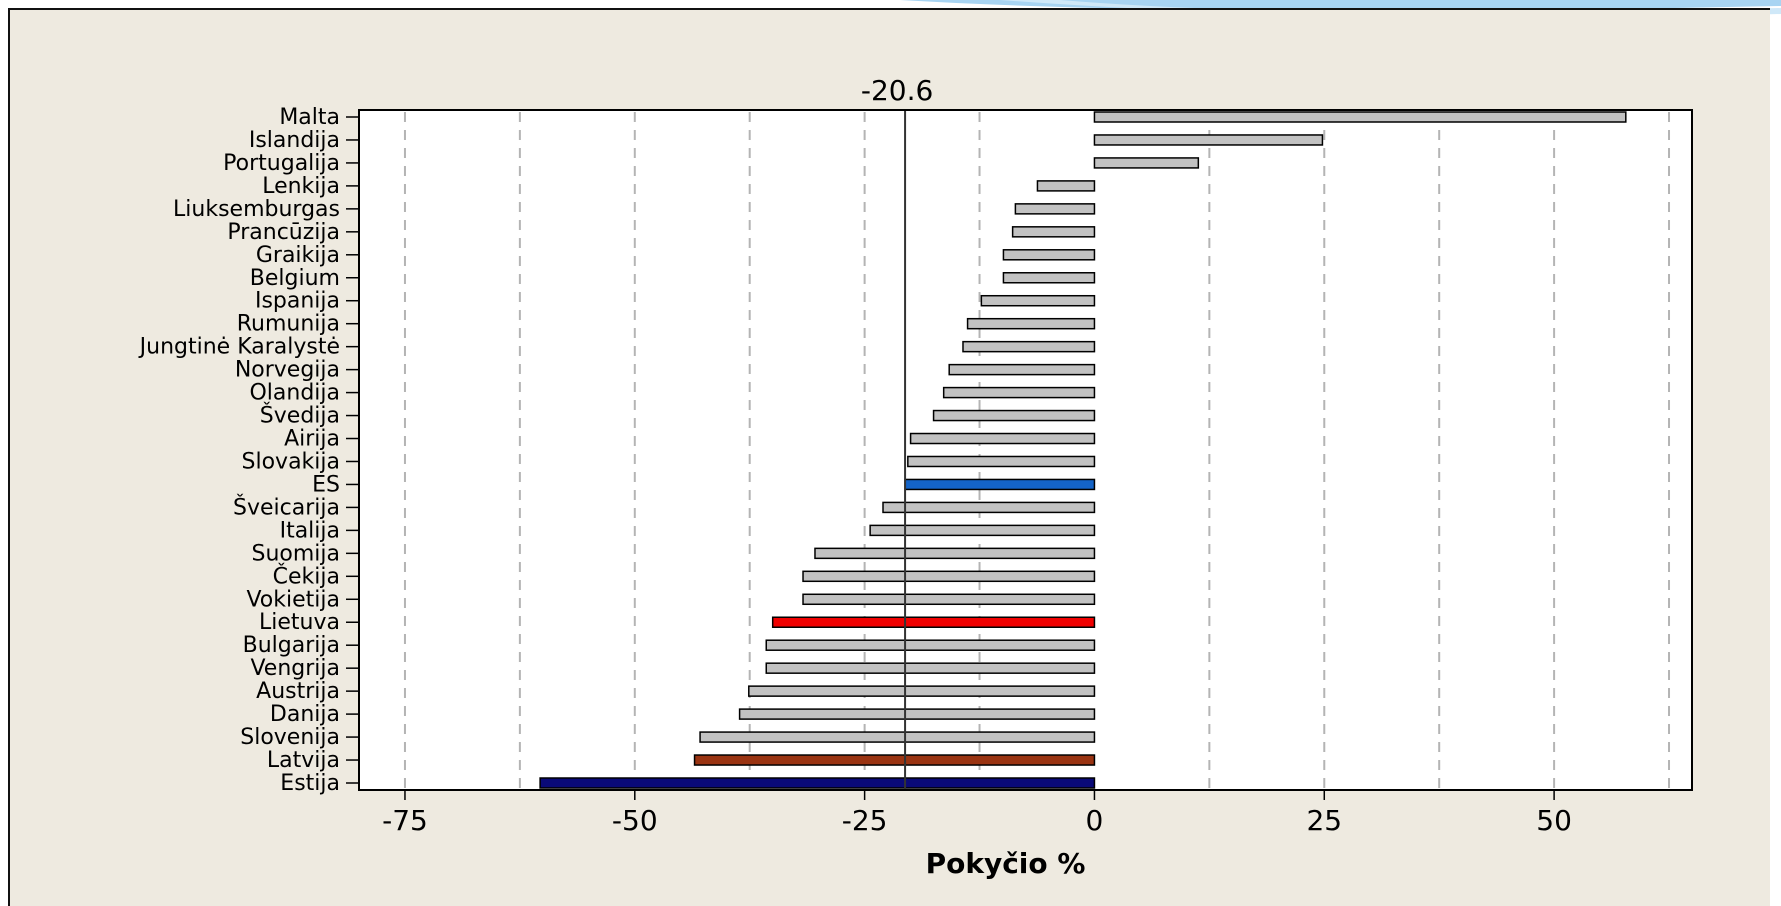  What do you see at coordinates (309, 117) in the screenshot?
I see `category-label: Malta` at bounding box center [309, 117].